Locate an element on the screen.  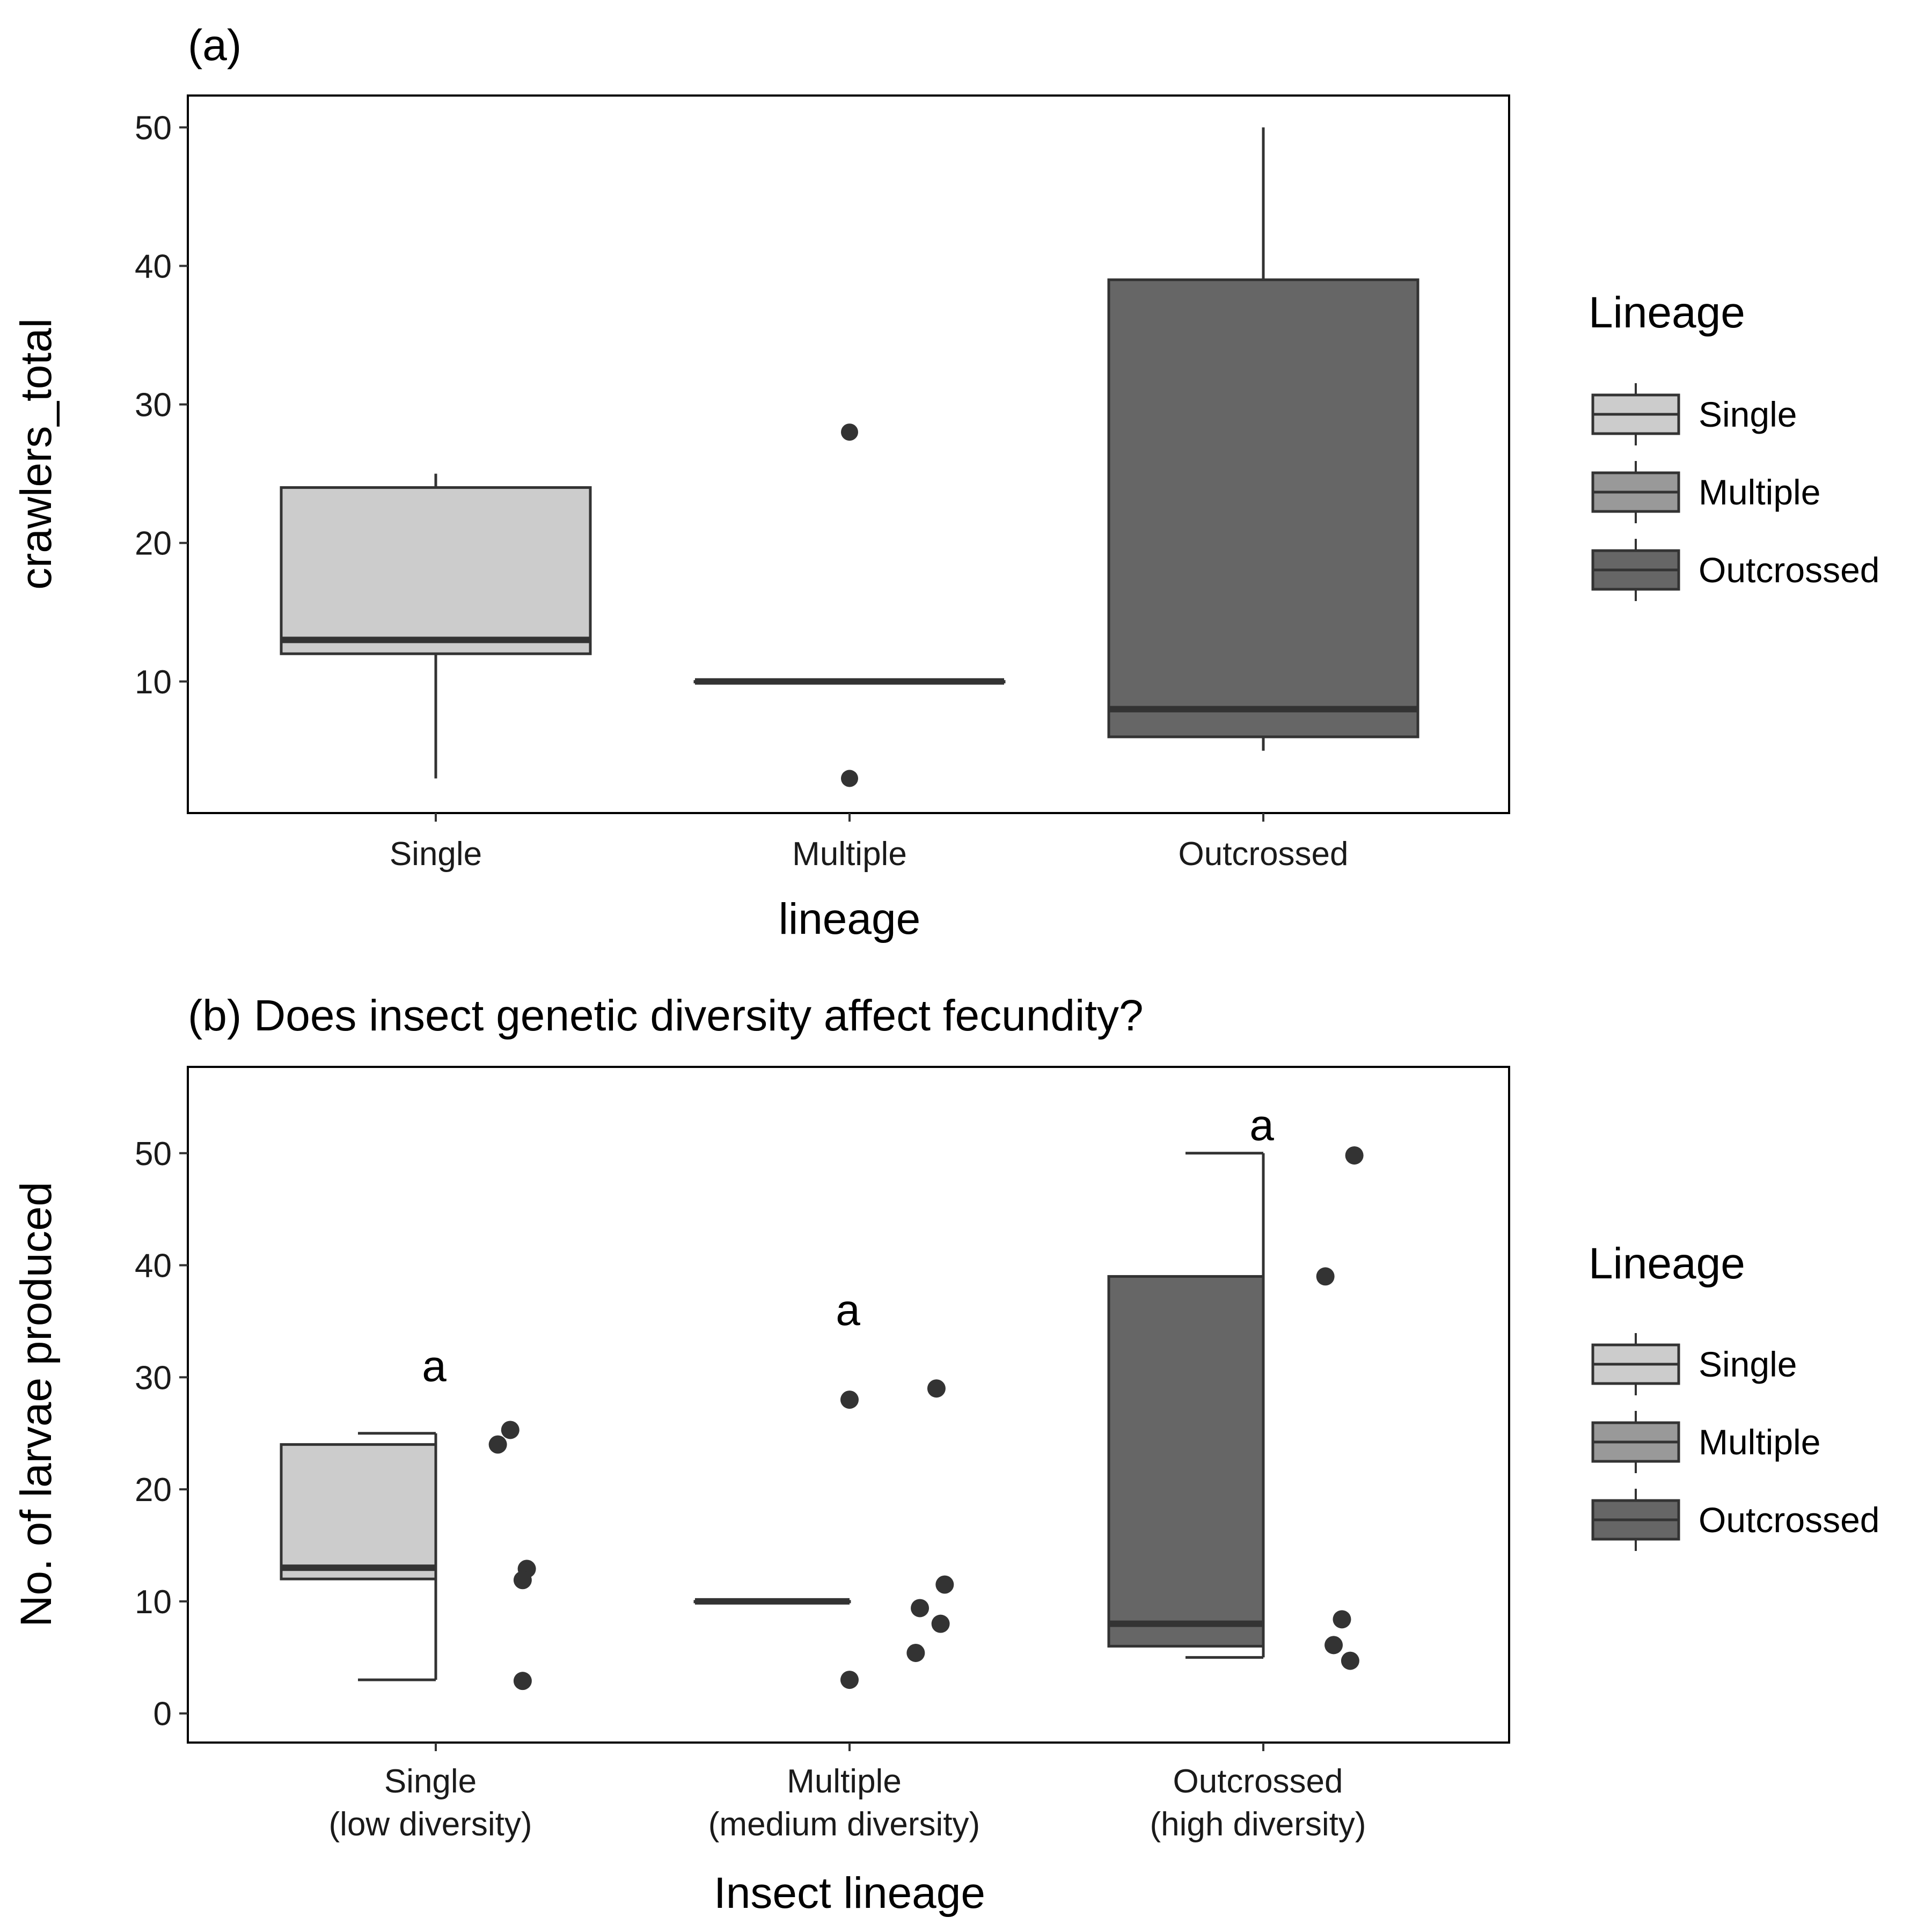
x-axis-title: lineage is located at coordinates (849, 919).